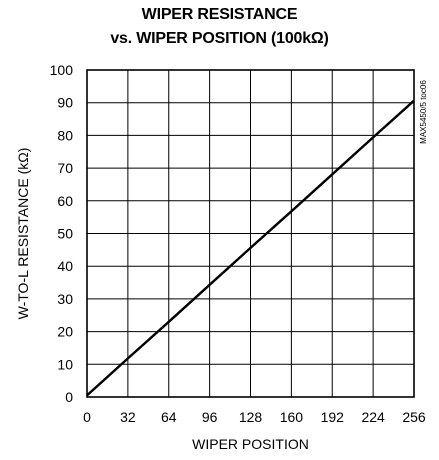 The image size is (439, 460). I want to click on x-tick-label: 0, so click(87, 417).